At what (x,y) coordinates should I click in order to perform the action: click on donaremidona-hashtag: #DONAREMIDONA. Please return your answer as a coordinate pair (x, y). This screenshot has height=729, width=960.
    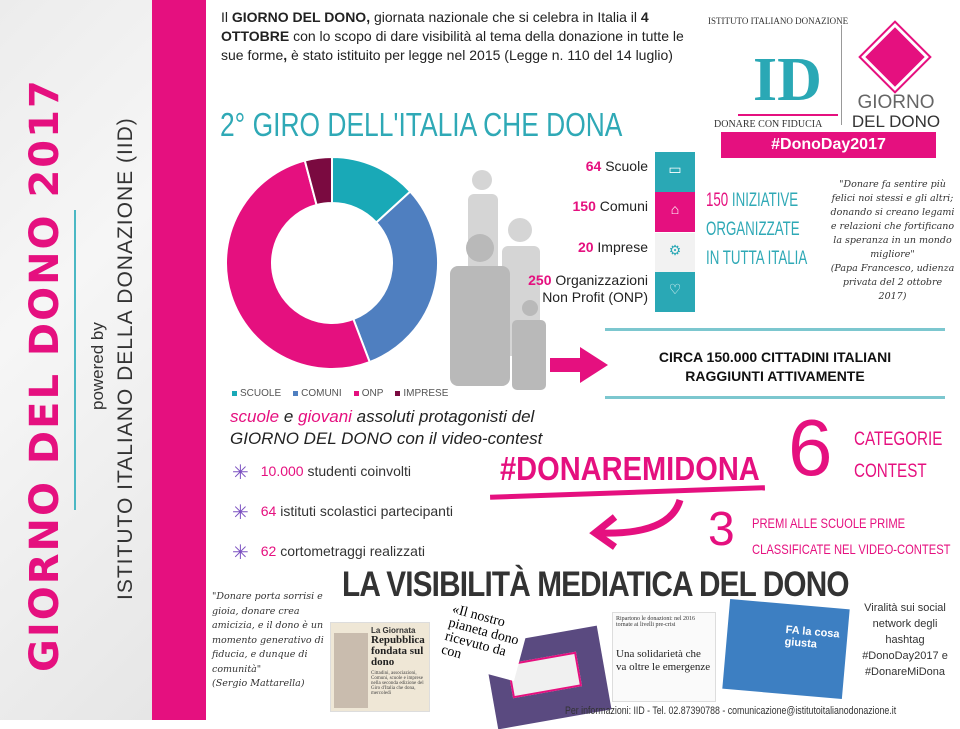
    Looking at the image, I should click on (630, 468).